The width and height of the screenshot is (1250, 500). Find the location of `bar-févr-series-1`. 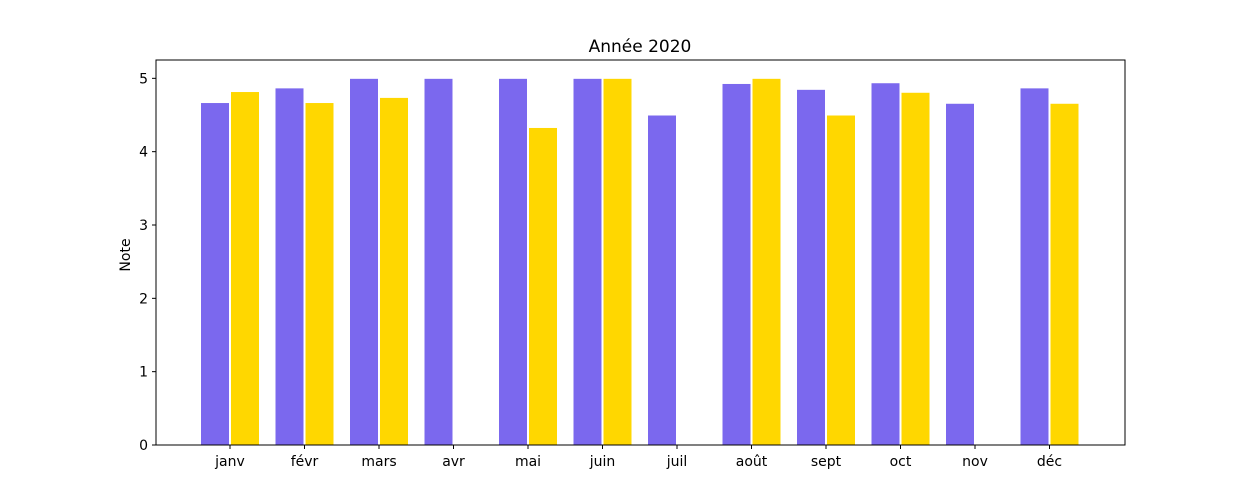

bar-févr-series-1 is located at coordinates (289, 266).